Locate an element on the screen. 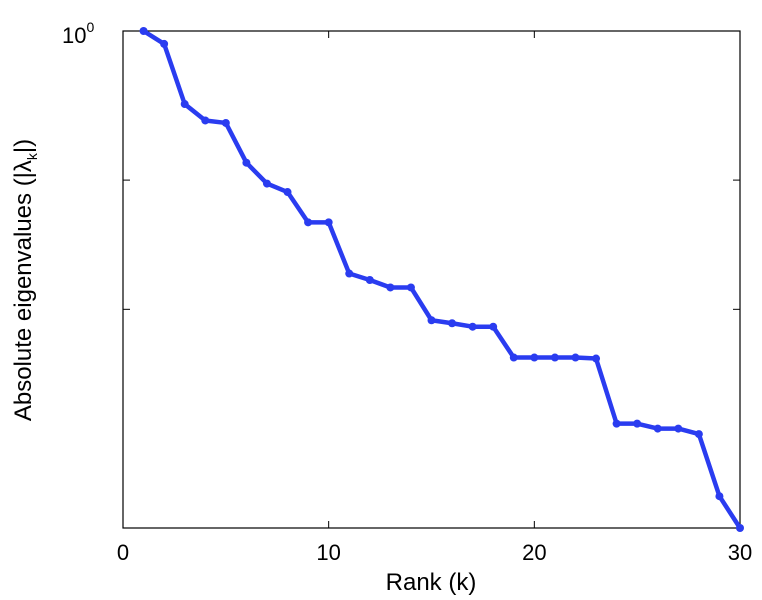  y-tick-base: 10 is located at coordinates (74, 35).